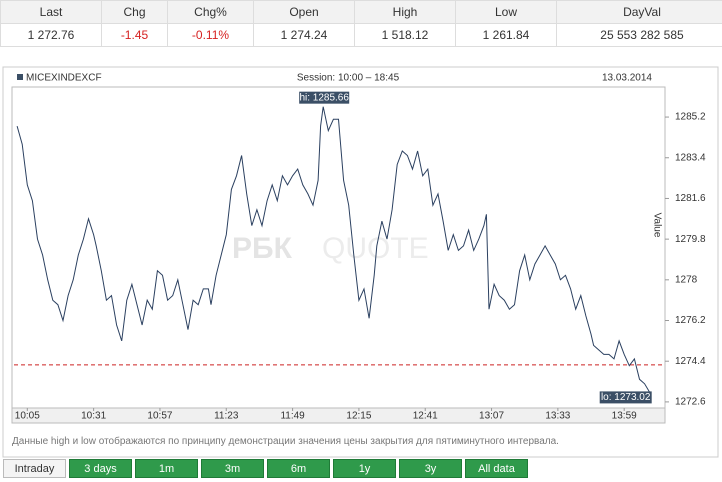 This screenshot has height=482, width=722. What do you see at coordinates (27, 416) in the screenshot?
I see `x-tick-label: 10:05` at bounding box center [27, 416].